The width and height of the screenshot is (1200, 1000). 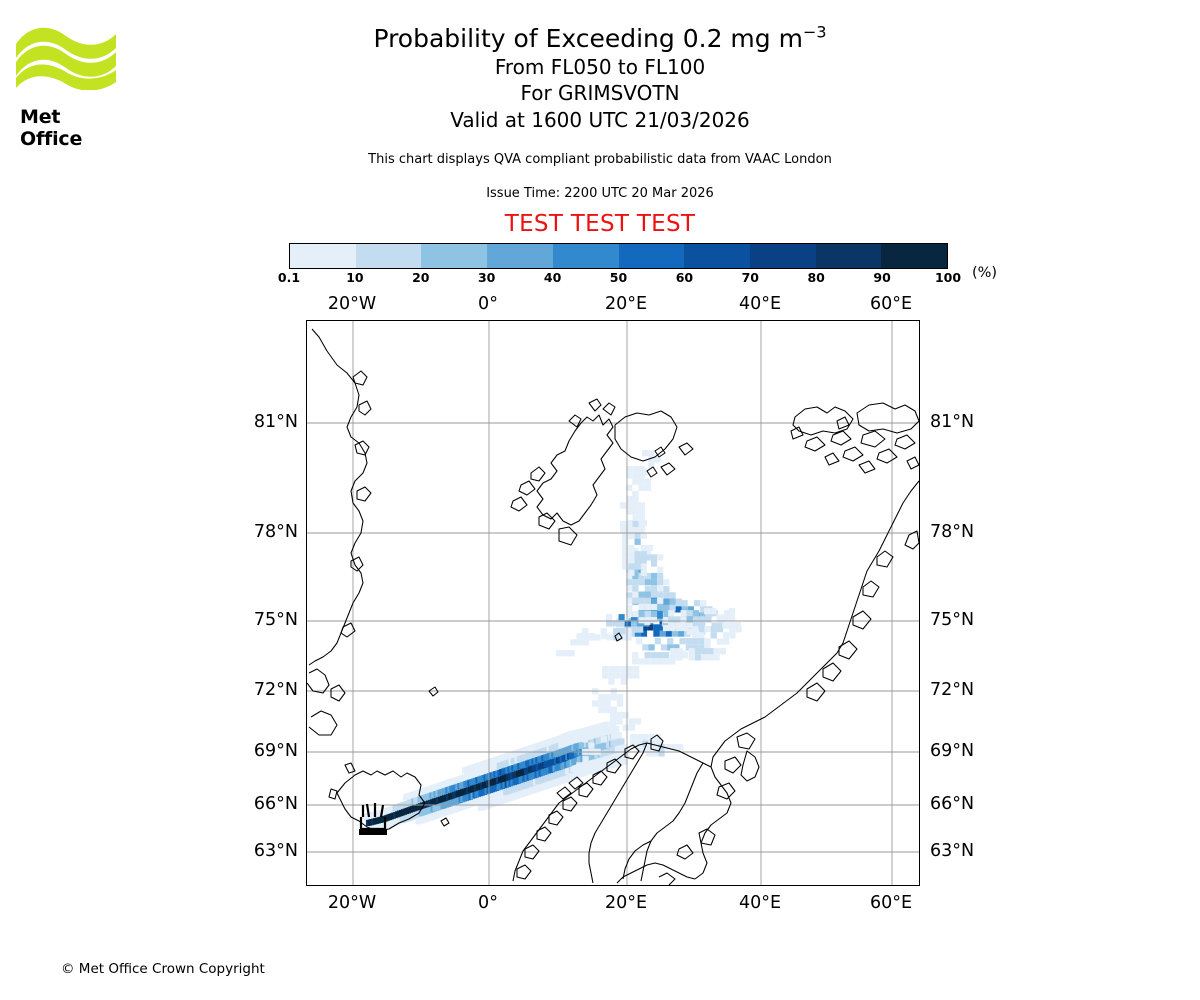 I want to click on met-office-logo: Met Office, so click(x=66, y=84).